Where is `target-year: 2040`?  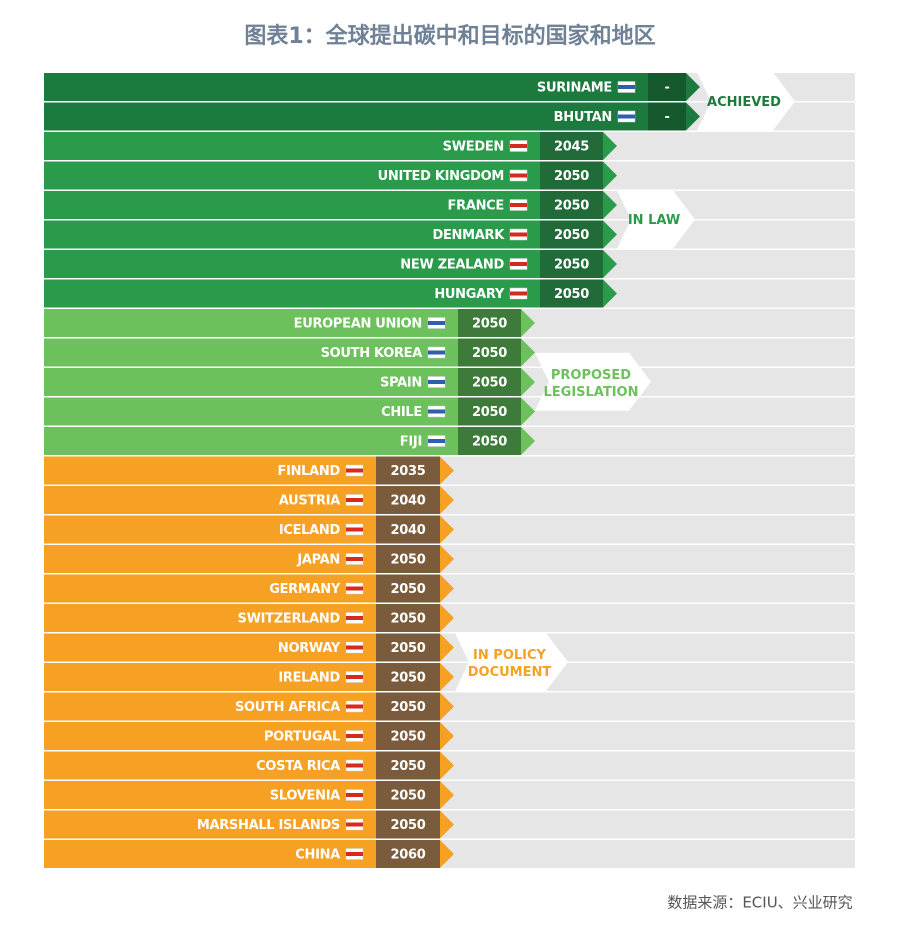 target-year: 2040 is located at coordinates (408, 530).